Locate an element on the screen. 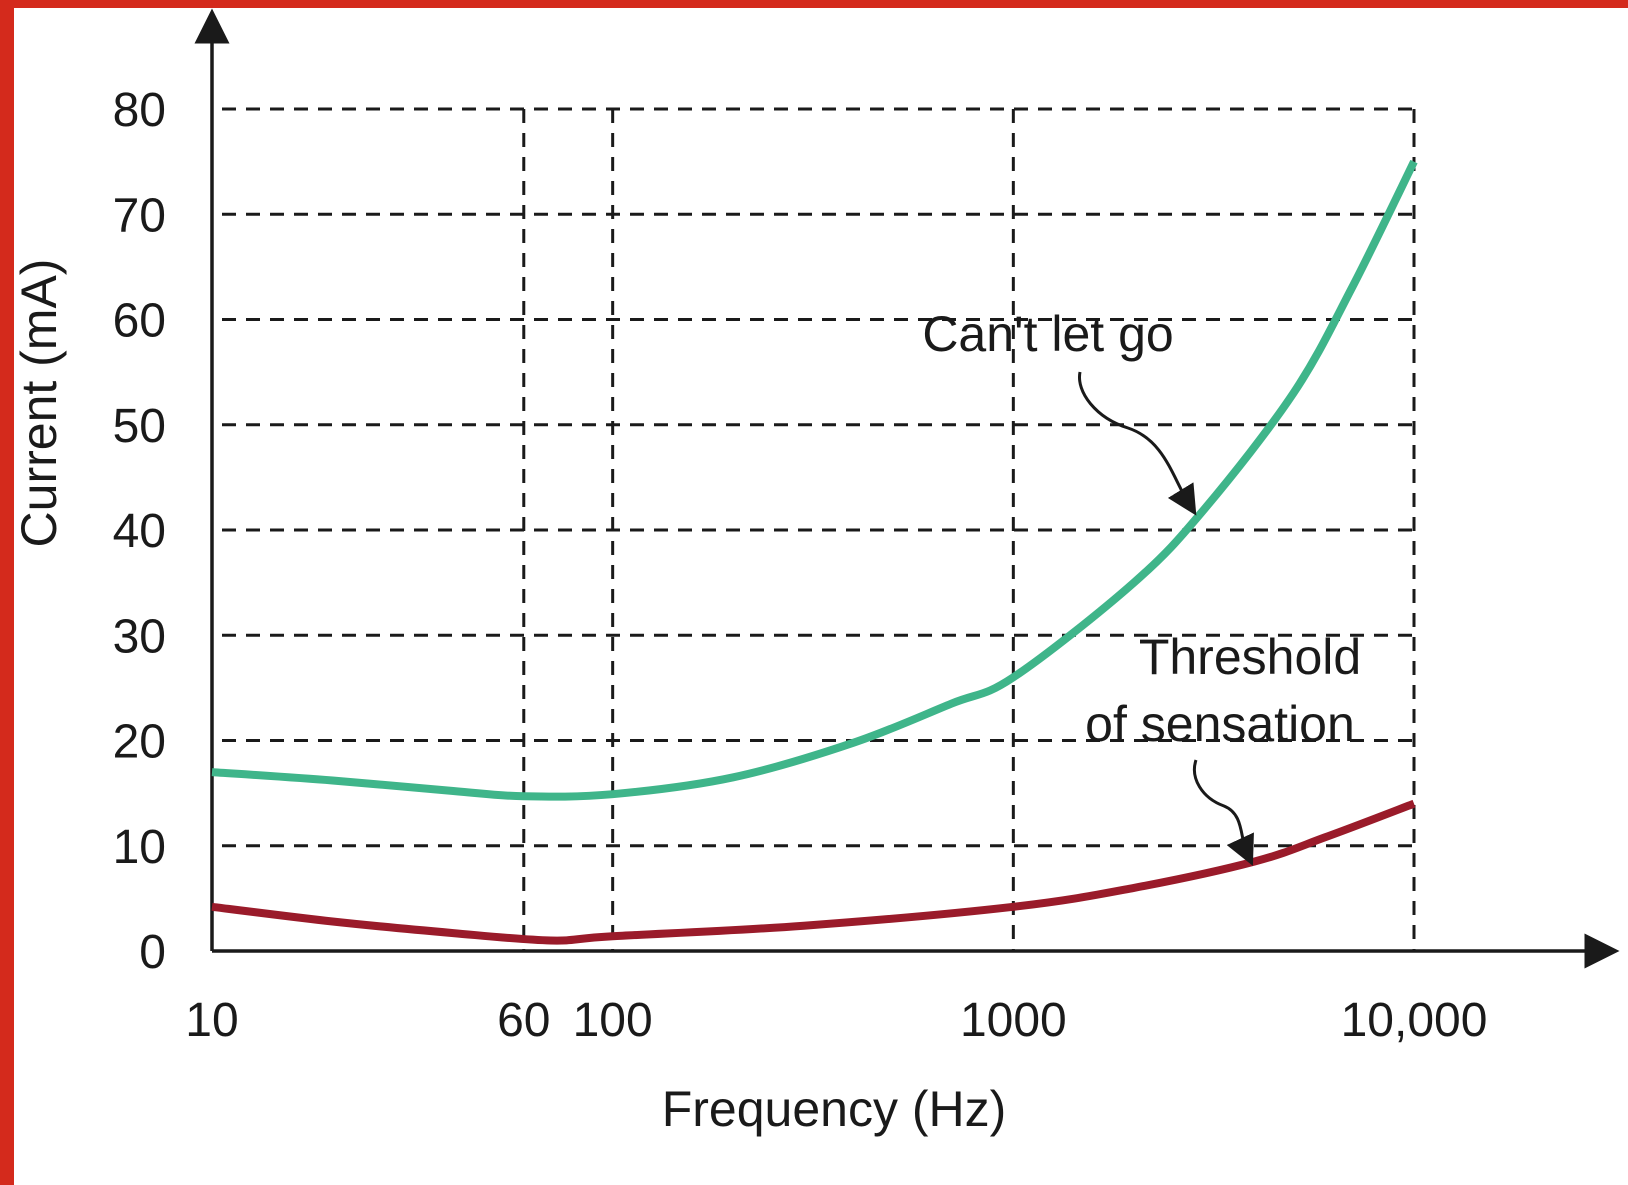  annotation-cant-let-go: Can't let go is located at coordinates (1047, 334).